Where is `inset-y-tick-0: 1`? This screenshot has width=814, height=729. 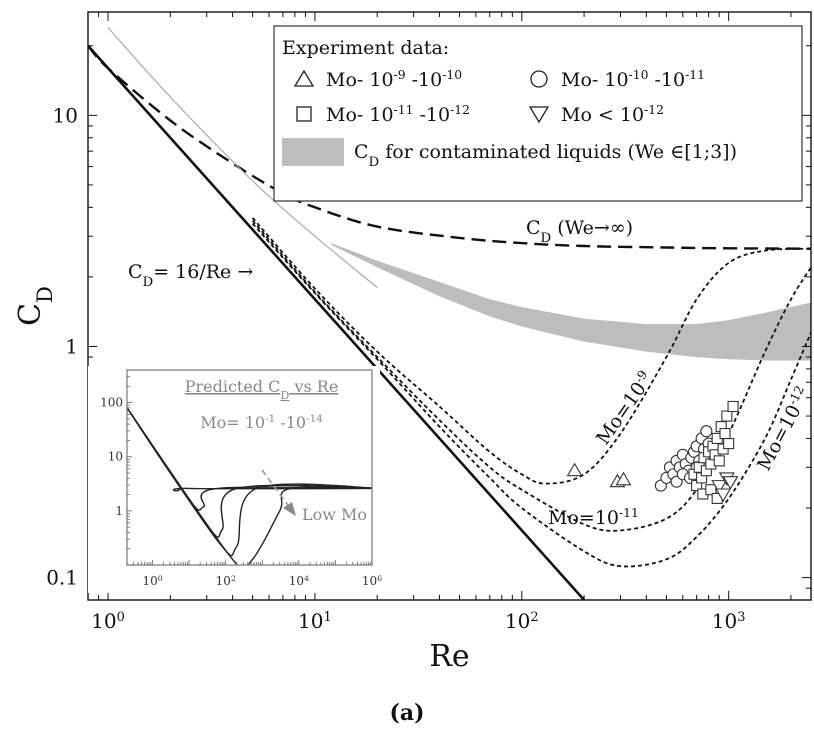 inset-y-tick-0: 1 is located at coordinates (119, 511).